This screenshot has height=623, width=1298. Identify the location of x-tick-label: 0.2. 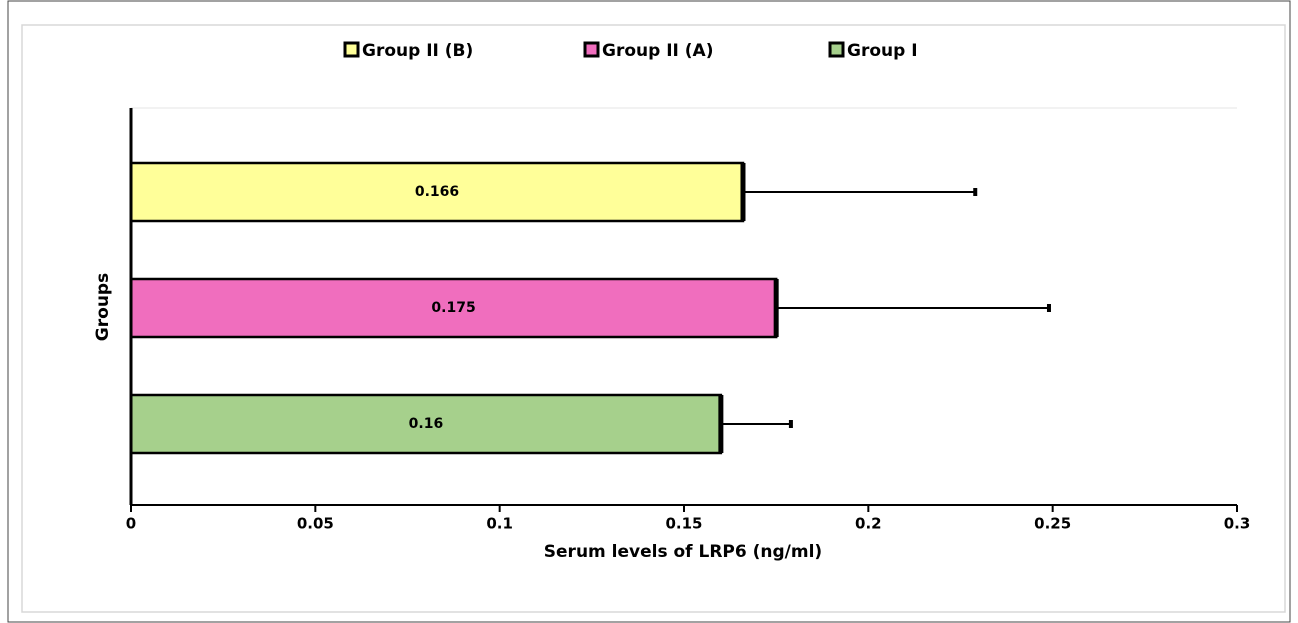
(868, 524).